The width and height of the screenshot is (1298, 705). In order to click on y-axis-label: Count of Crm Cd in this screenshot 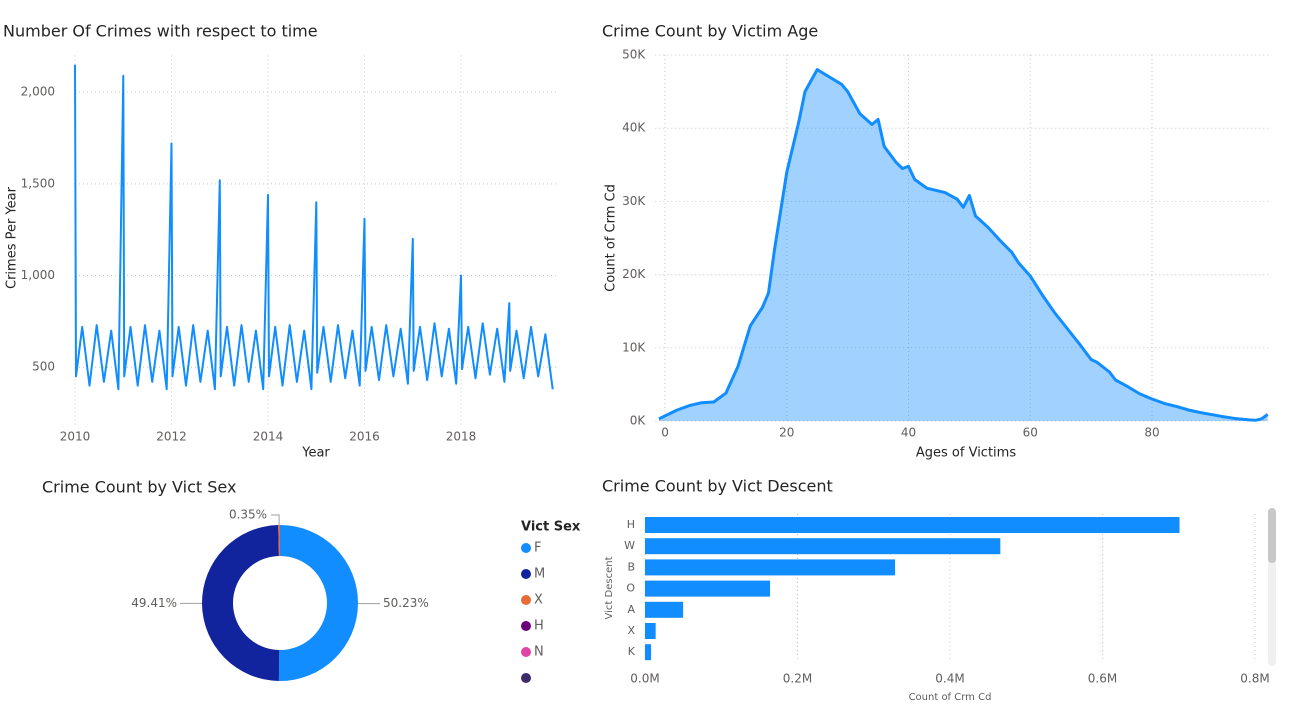, I will do `click(611, 238)`.